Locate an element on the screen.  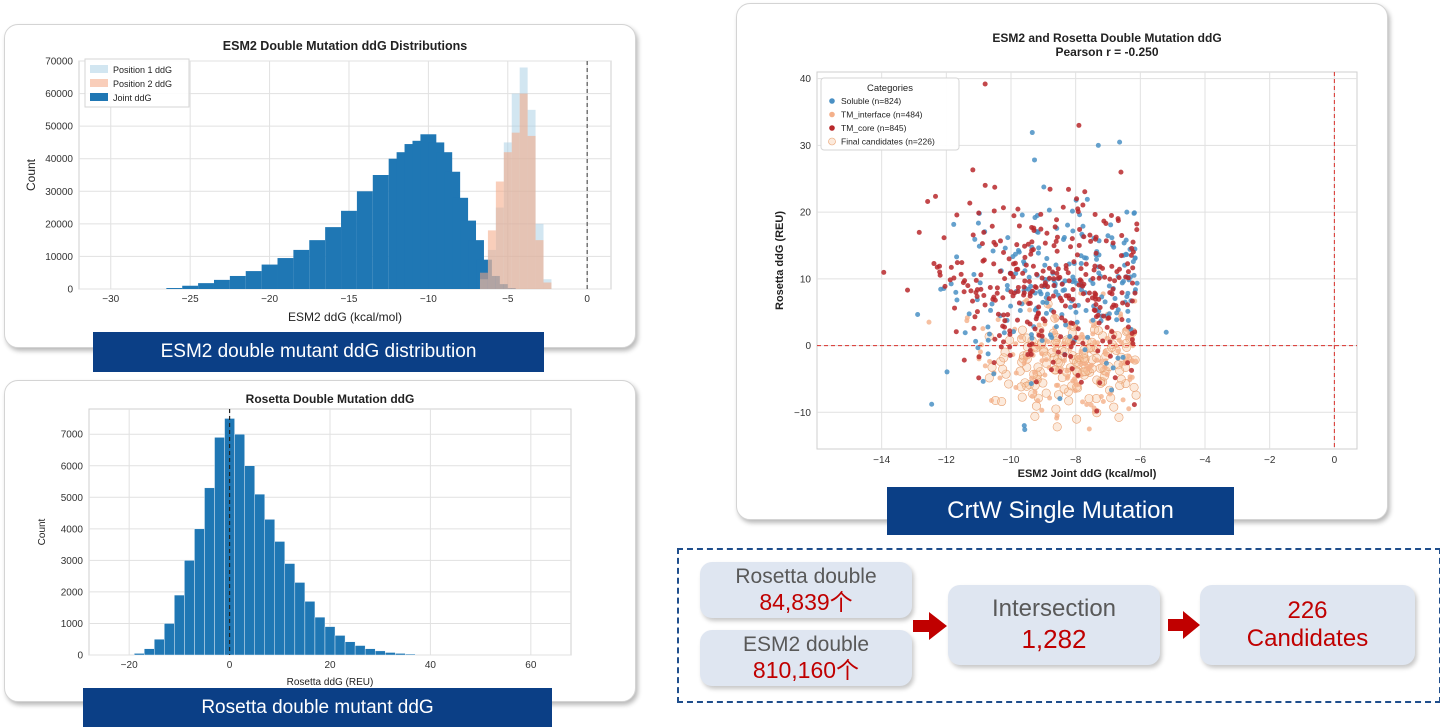
x-axis-label: ESM2 ddG (kcal/mol) is located at coordinates (345, 317).